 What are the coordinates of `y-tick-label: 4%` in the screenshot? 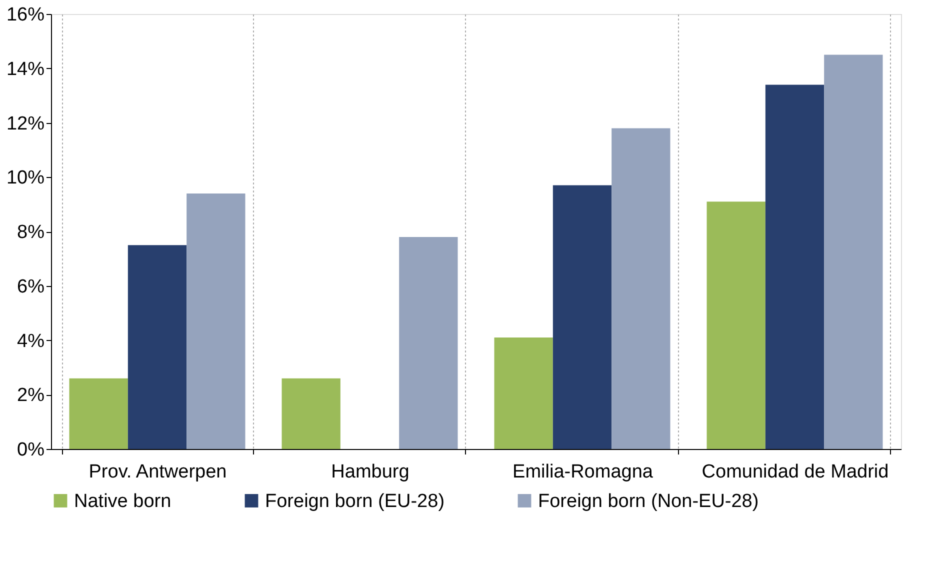 It's located at (31, 341).